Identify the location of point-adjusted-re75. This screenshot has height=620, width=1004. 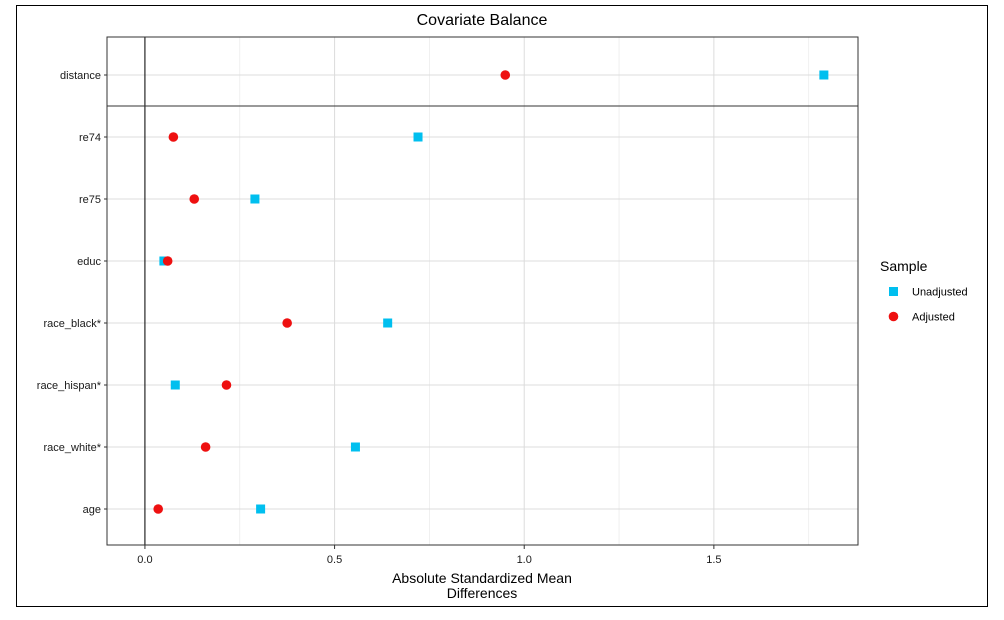
(194, 199).